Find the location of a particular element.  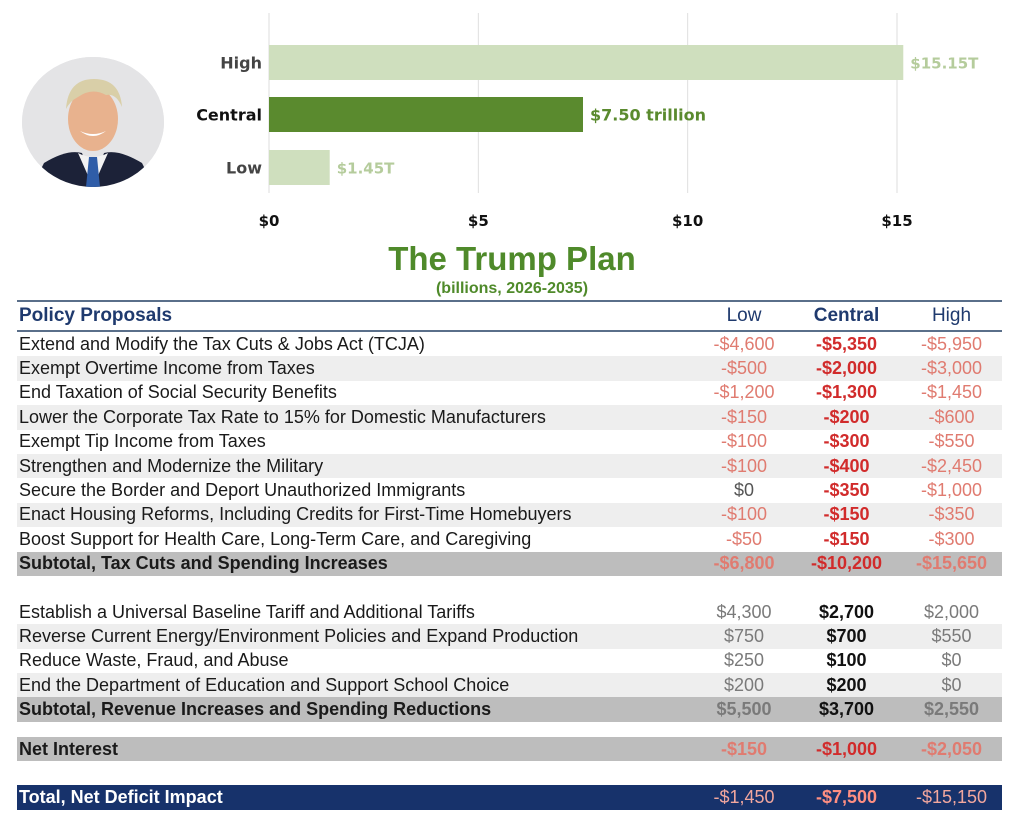

cell-low: -$150 is located at coordinates (744, 416).